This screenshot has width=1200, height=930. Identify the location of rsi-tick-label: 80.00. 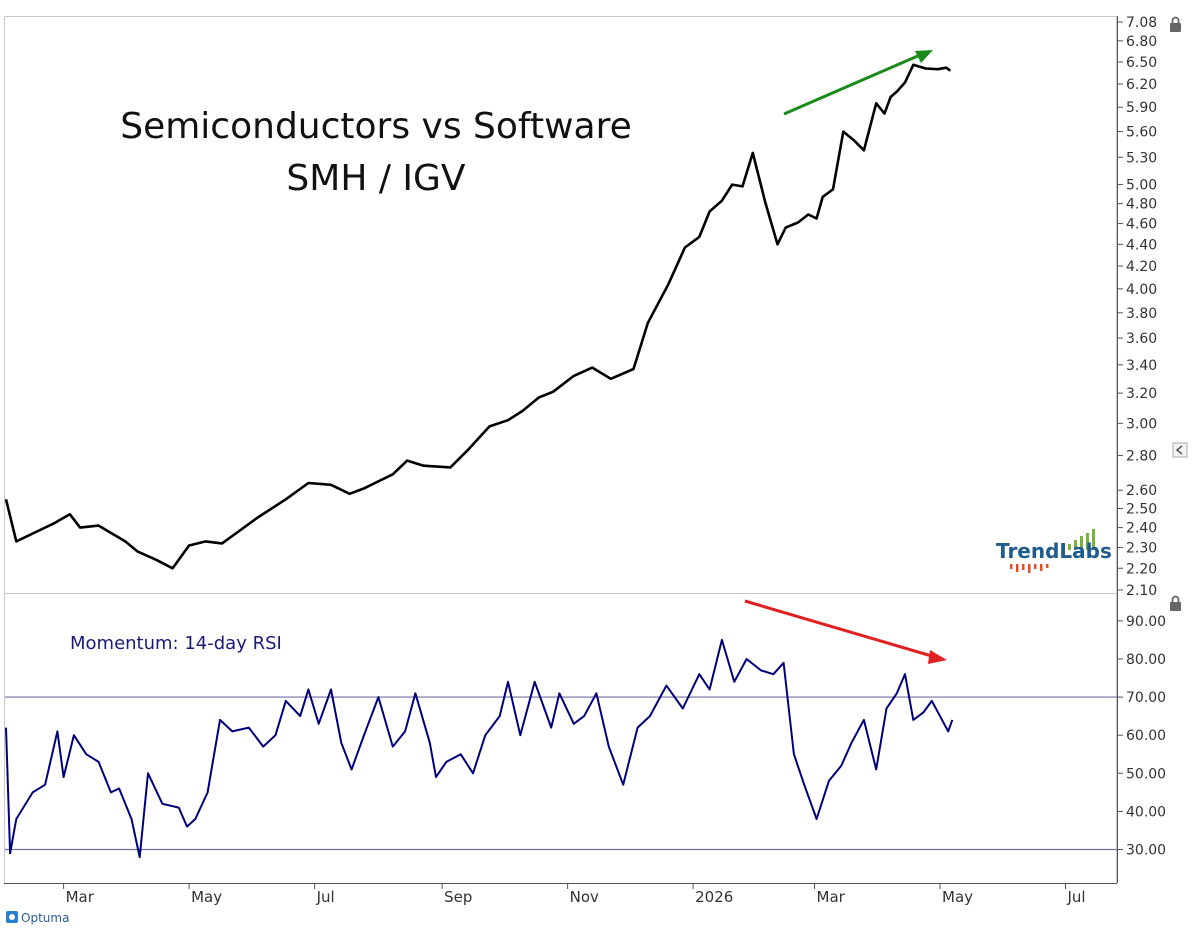
(1146, 660).